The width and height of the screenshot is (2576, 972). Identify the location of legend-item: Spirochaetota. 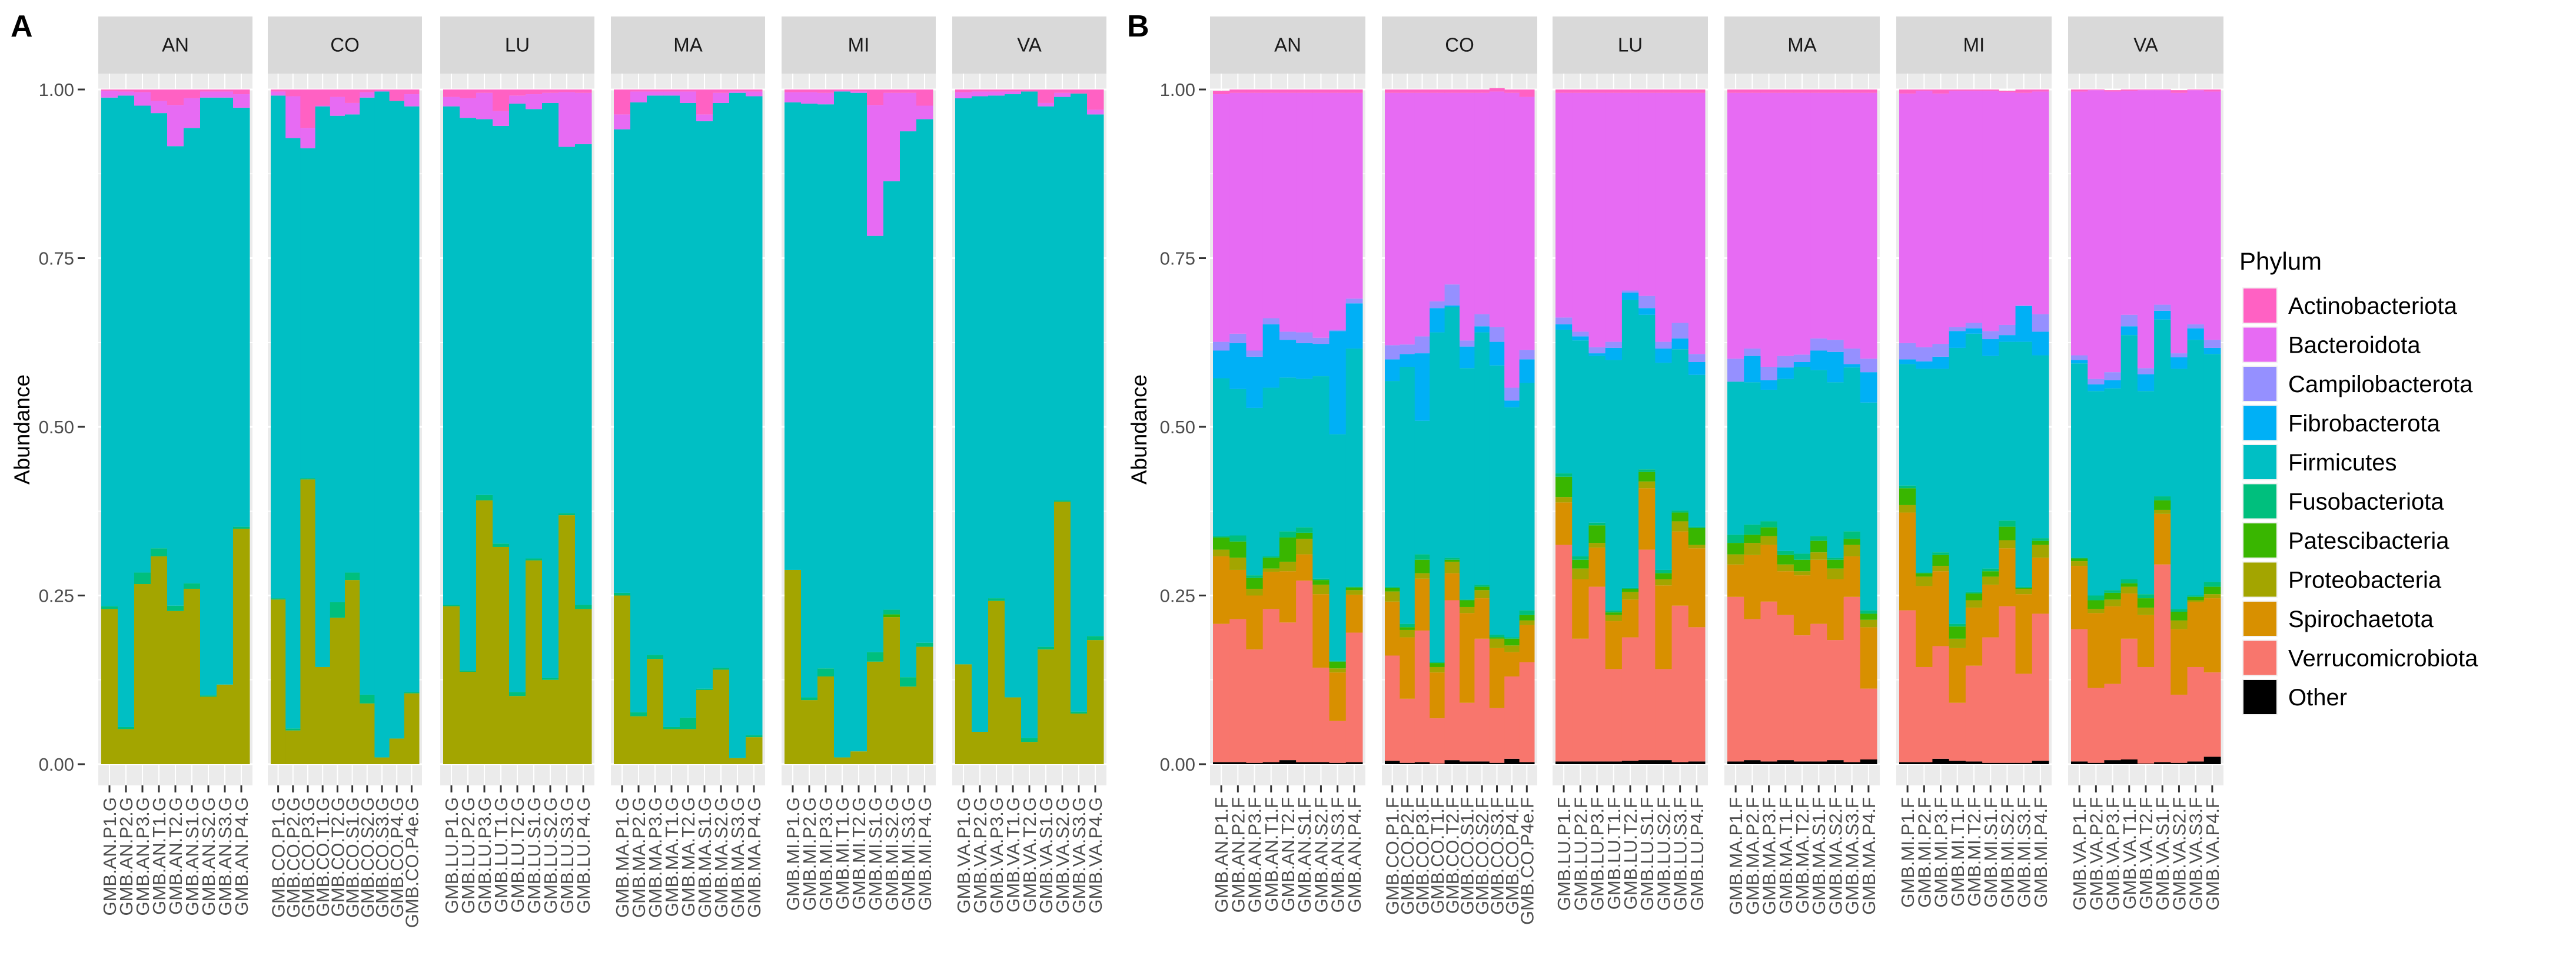
(2338, 619).